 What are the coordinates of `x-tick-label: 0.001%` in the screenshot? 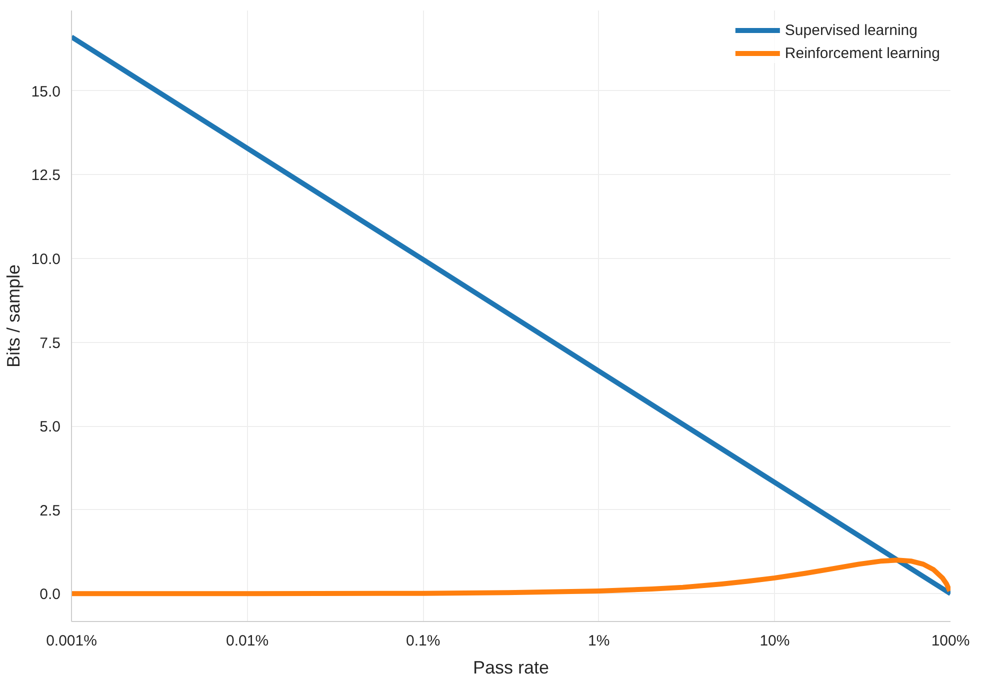 It's located at (71, 641).